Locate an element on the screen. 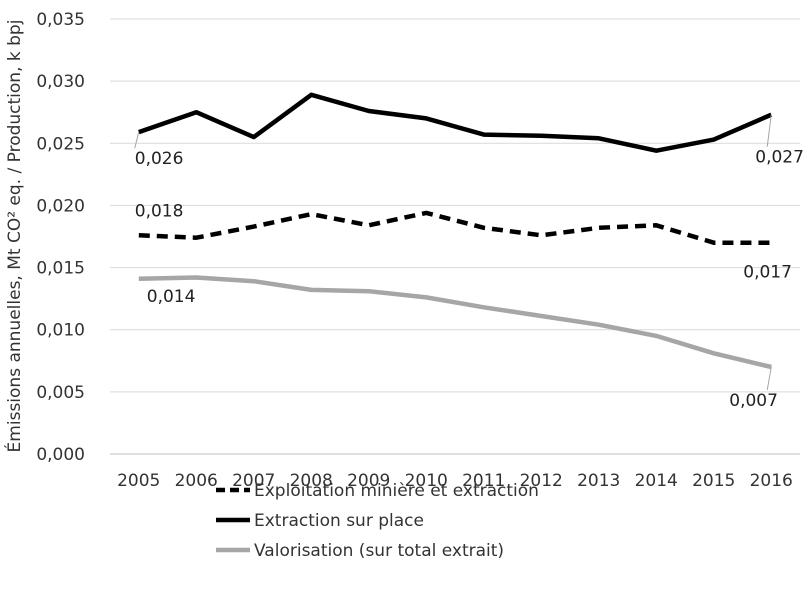 The width and height of the screenshot is (812, 592). x-tick-label: 2011 is located at coordinates (483, 481).